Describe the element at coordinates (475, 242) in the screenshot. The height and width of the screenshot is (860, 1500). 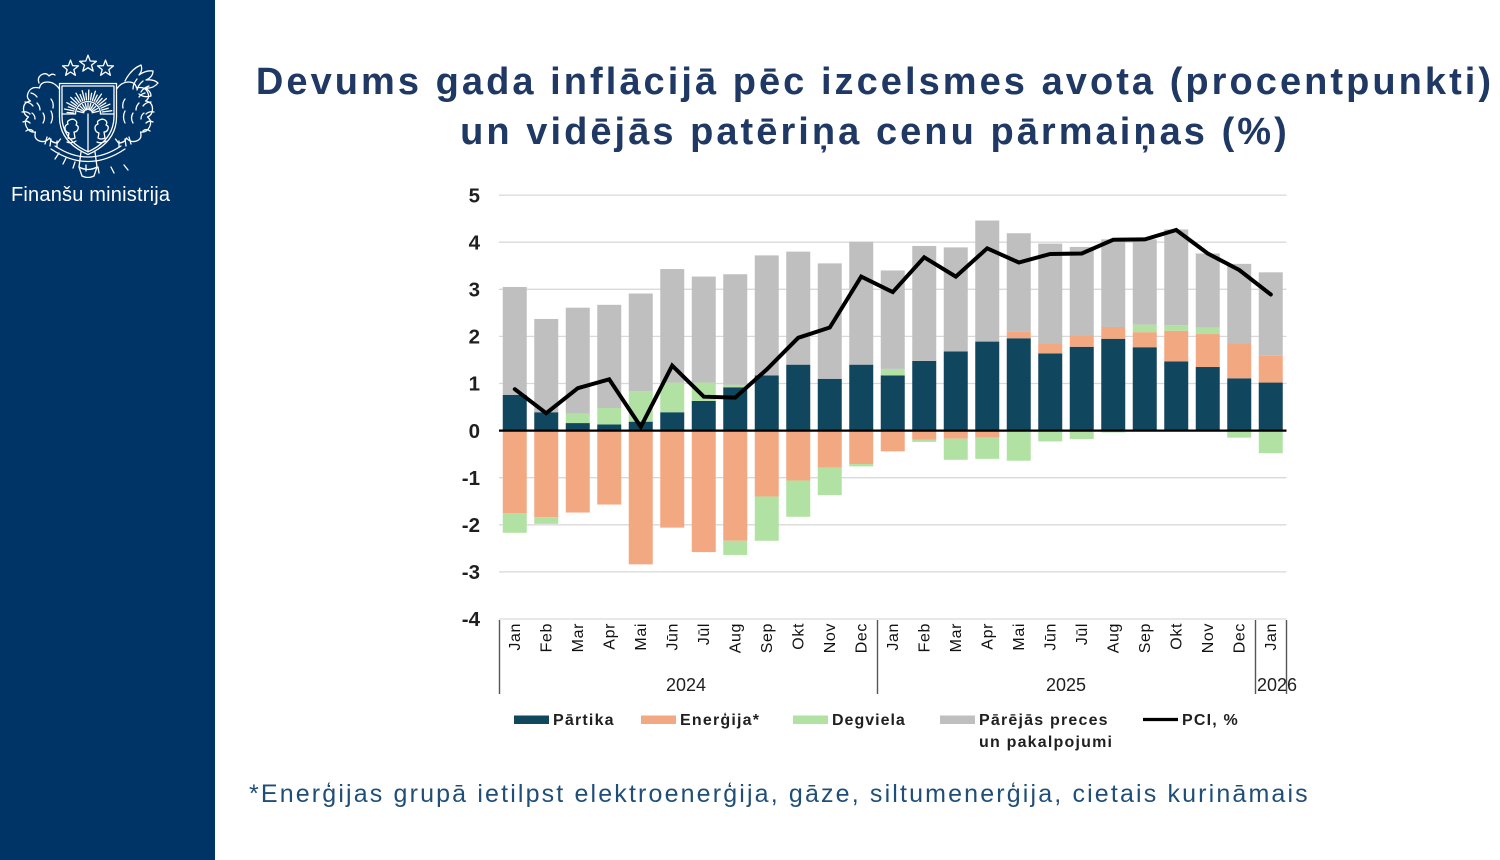
I see `svg-text: 4` at that location.